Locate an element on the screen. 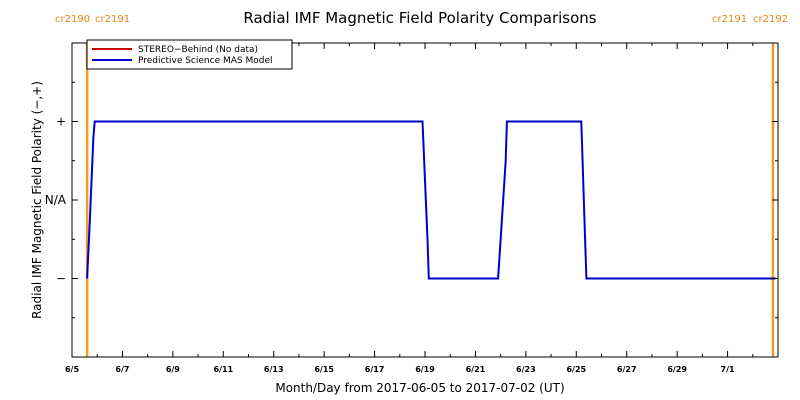 Image resolution: width=800 pixels, height=400 pixels. carrington-label-left-1: cr2190 is located at coordinates (72, 19).